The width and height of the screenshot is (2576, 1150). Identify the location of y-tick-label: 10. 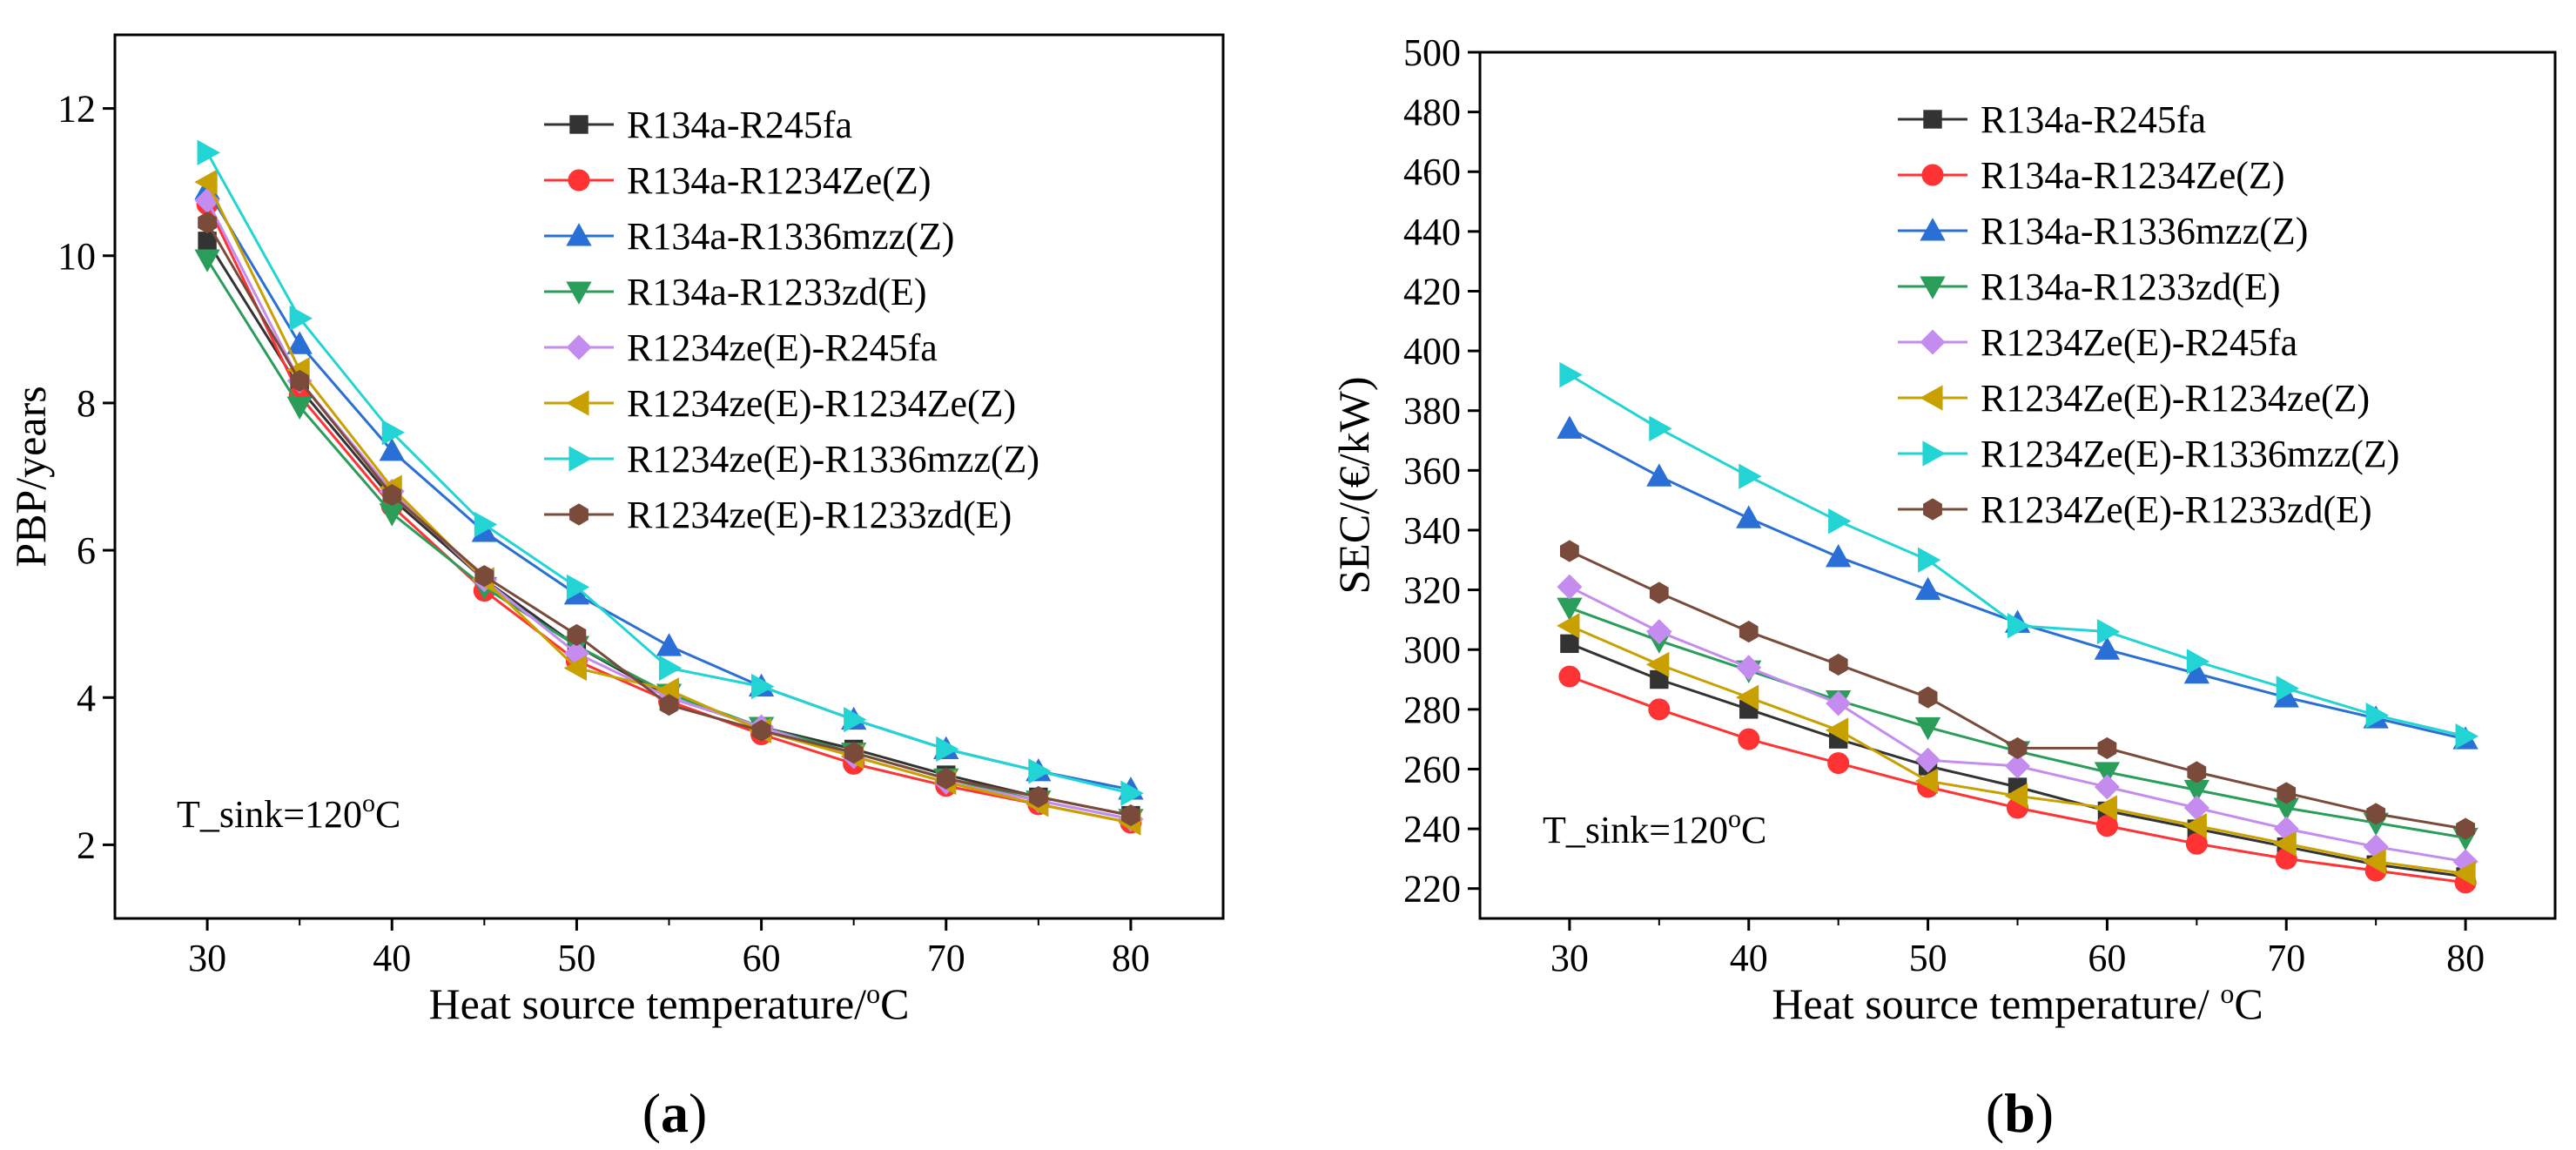
(76, 256).